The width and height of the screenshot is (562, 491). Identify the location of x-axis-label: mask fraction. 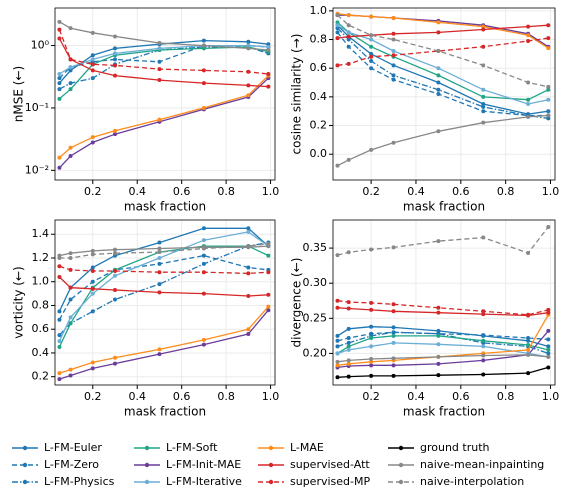
(444, 207).